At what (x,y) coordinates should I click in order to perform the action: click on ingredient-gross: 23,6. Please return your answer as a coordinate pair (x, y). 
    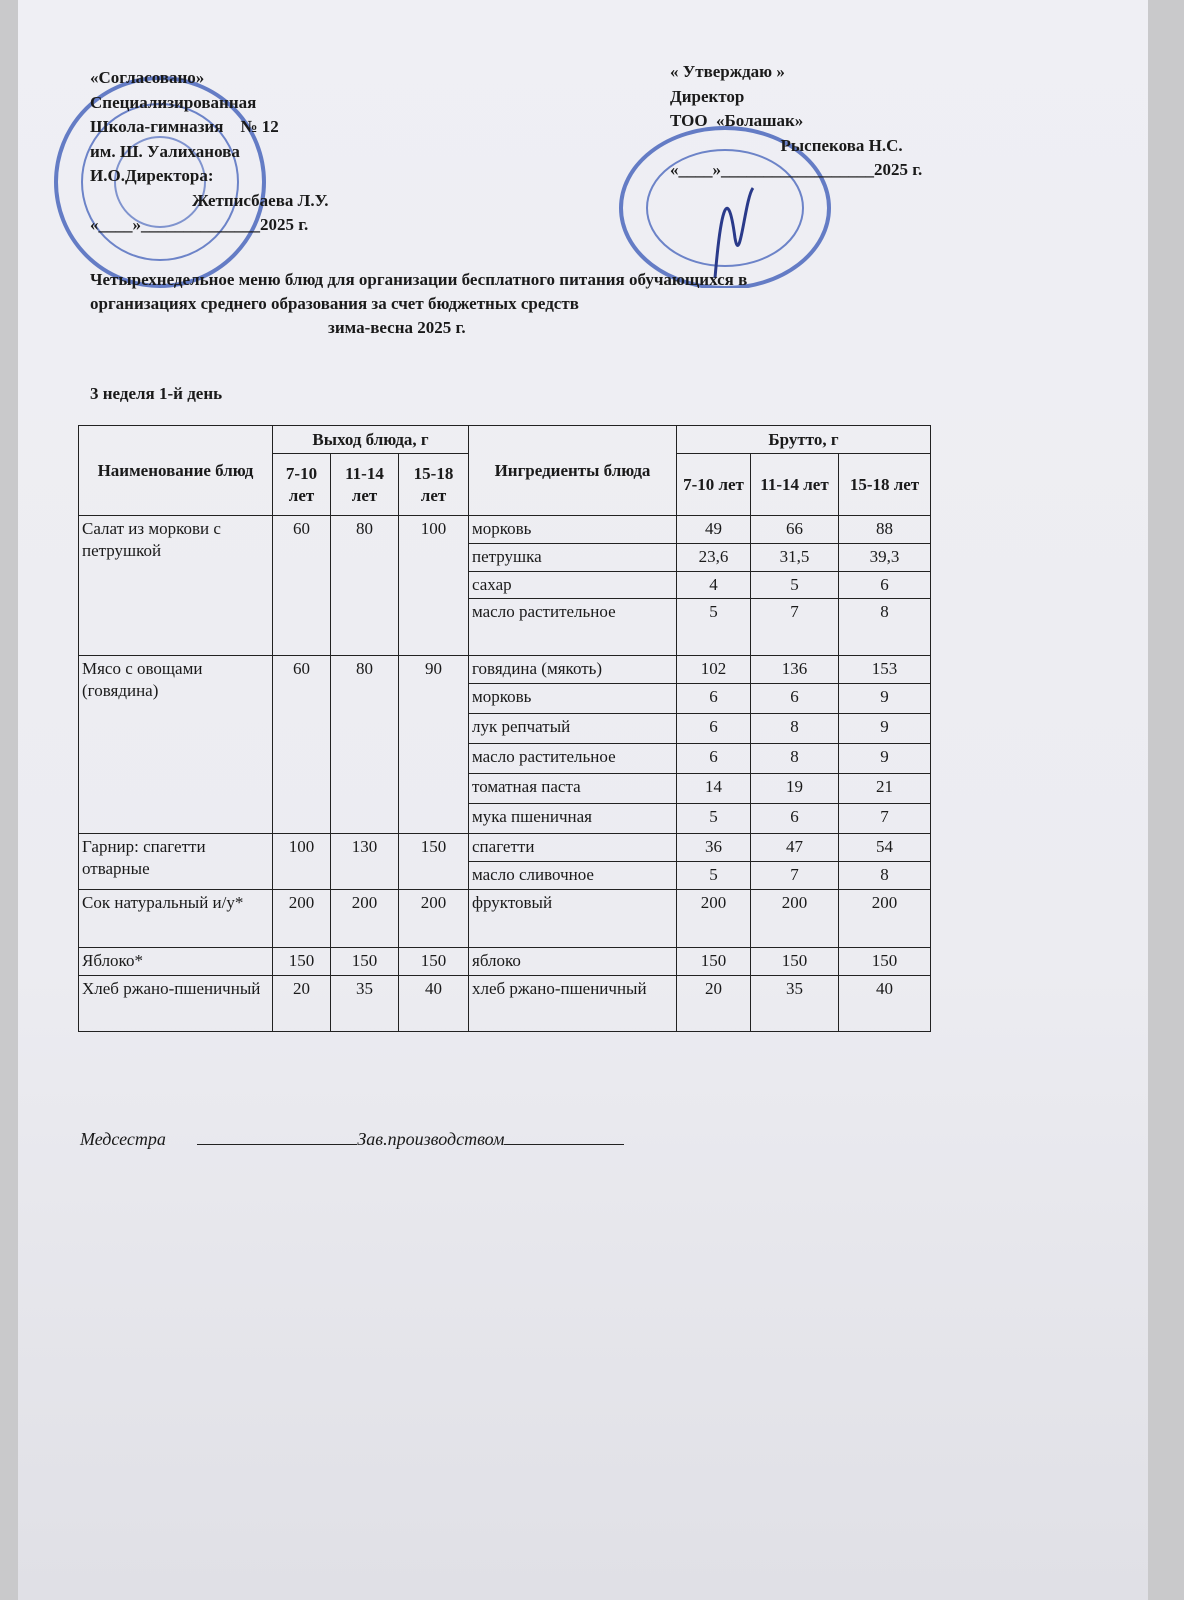
    Looking at the image, I should click on (713, 557).